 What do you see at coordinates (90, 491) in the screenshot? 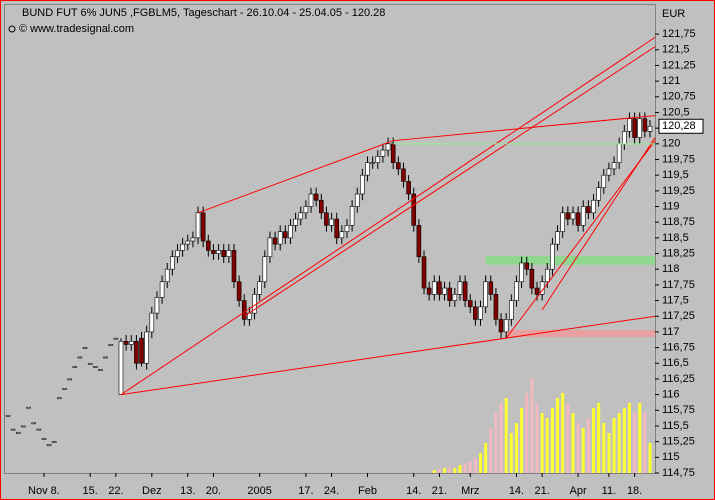
I see `x-tick-label: 15.` at bounding box center [90, 491].